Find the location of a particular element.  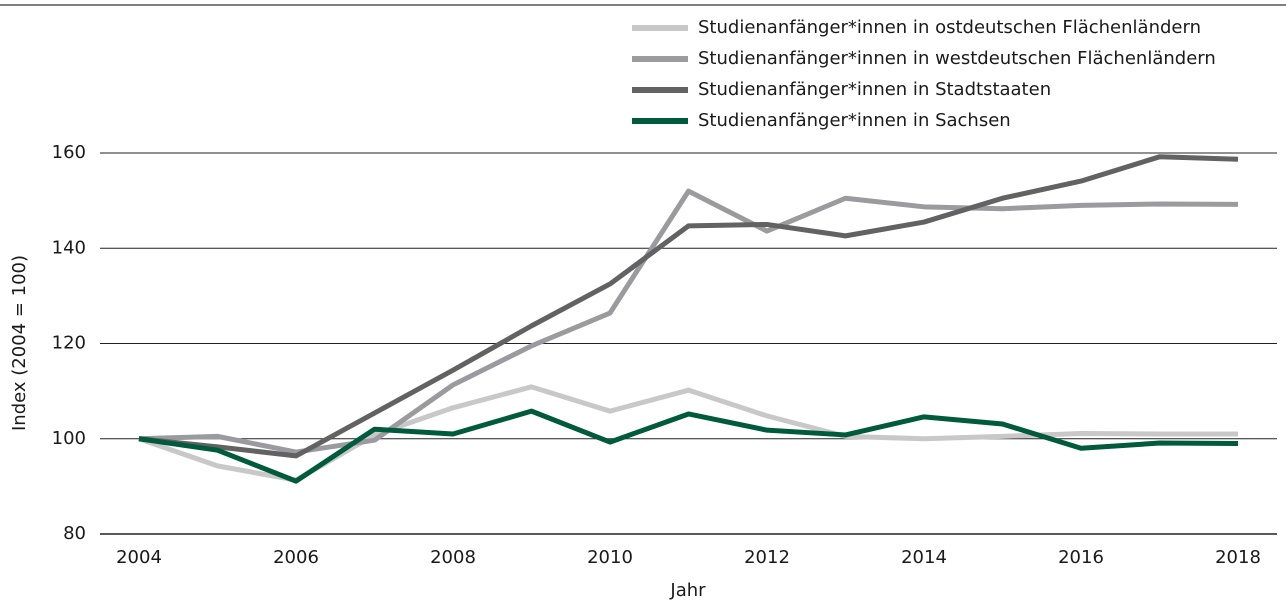

y-tick-label: 160 is located at coordinates (69, 152).